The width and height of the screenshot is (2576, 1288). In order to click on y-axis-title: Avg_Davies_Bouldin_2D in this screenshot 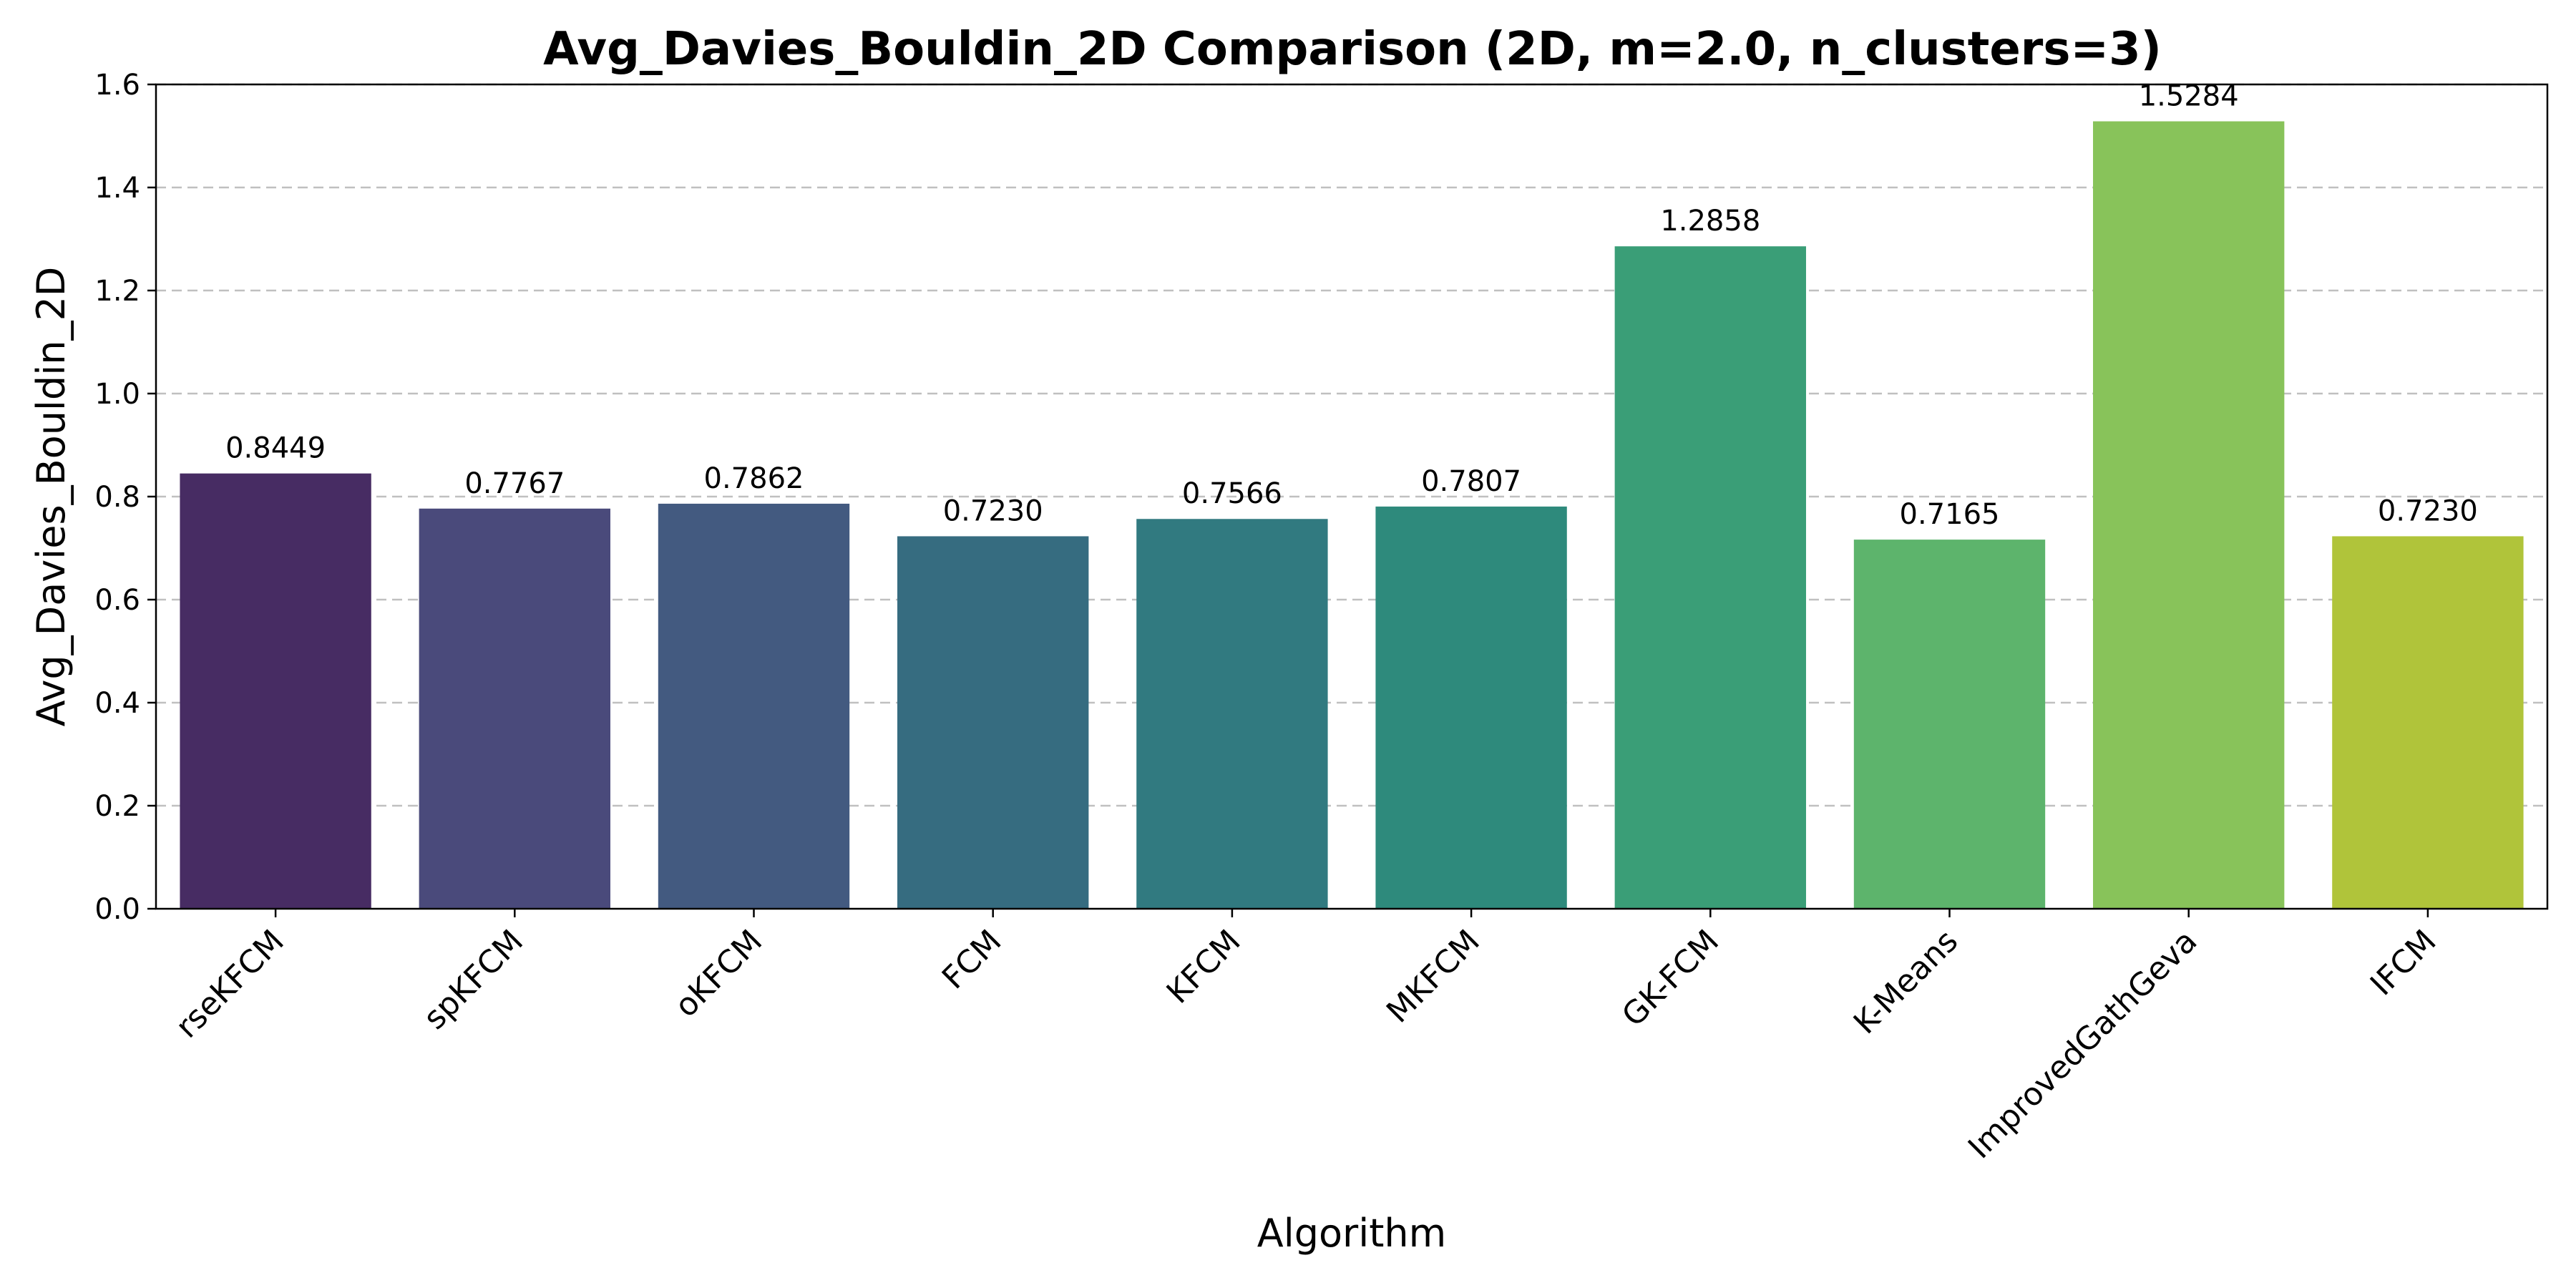, I will do `click(51, 497)`.